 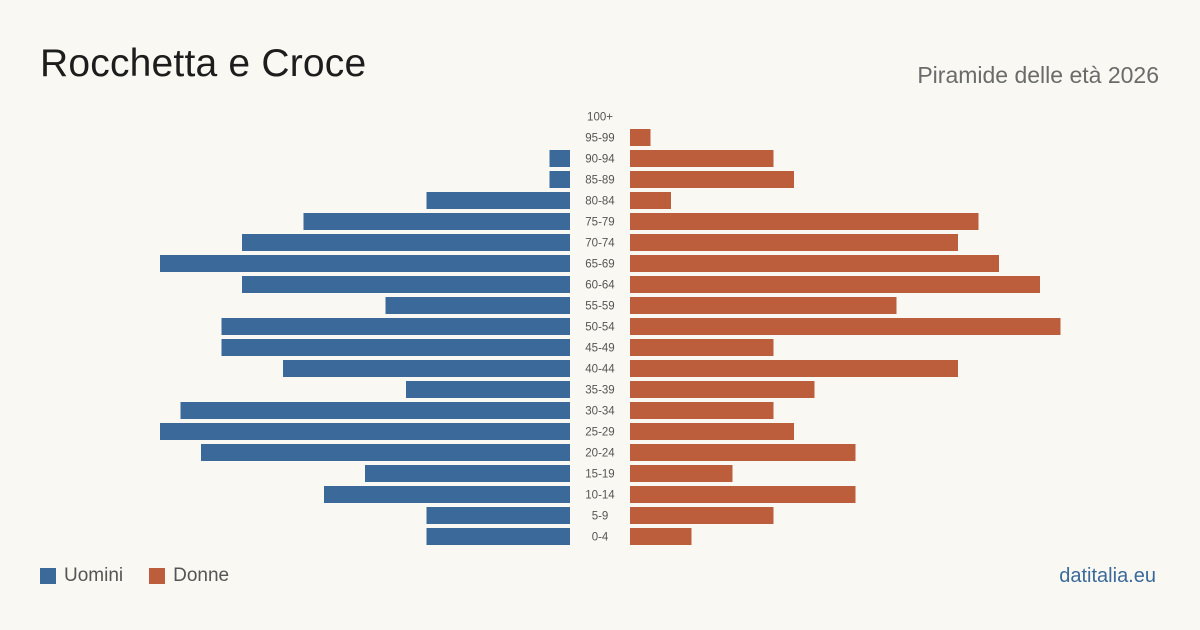 I want to click on age-label: 5-9, so click(x=600, y=517).